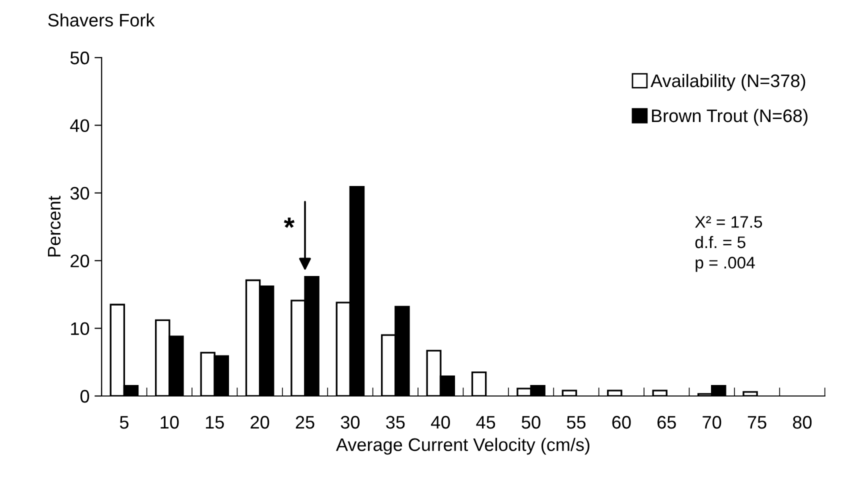 The height and width of the screenshot is (480, 861). What do you see at coordinates (730, 117) in the screenshot?
I see `legend-label: Brown Trout (N=68)` at bounding box center [730, 117].